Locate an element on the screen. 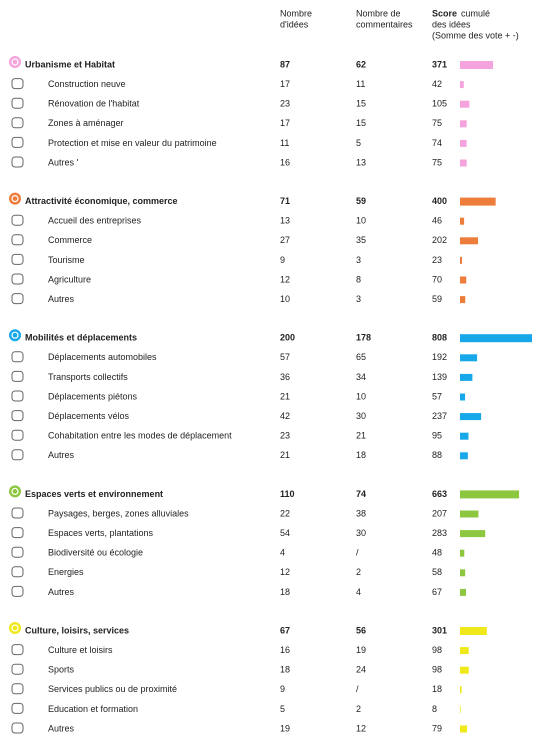 The image size is (543, 750). row-score: 105 is located at coordinates (439, 104).